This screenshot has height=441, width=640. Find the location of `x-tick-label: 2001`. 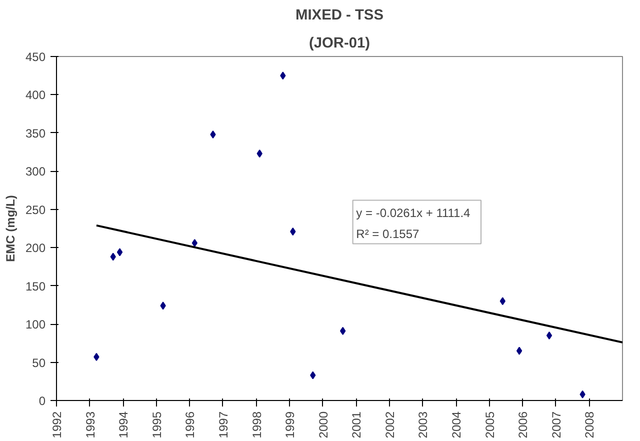

x-tick-label: 2001 is located at coordinates (357, 424).